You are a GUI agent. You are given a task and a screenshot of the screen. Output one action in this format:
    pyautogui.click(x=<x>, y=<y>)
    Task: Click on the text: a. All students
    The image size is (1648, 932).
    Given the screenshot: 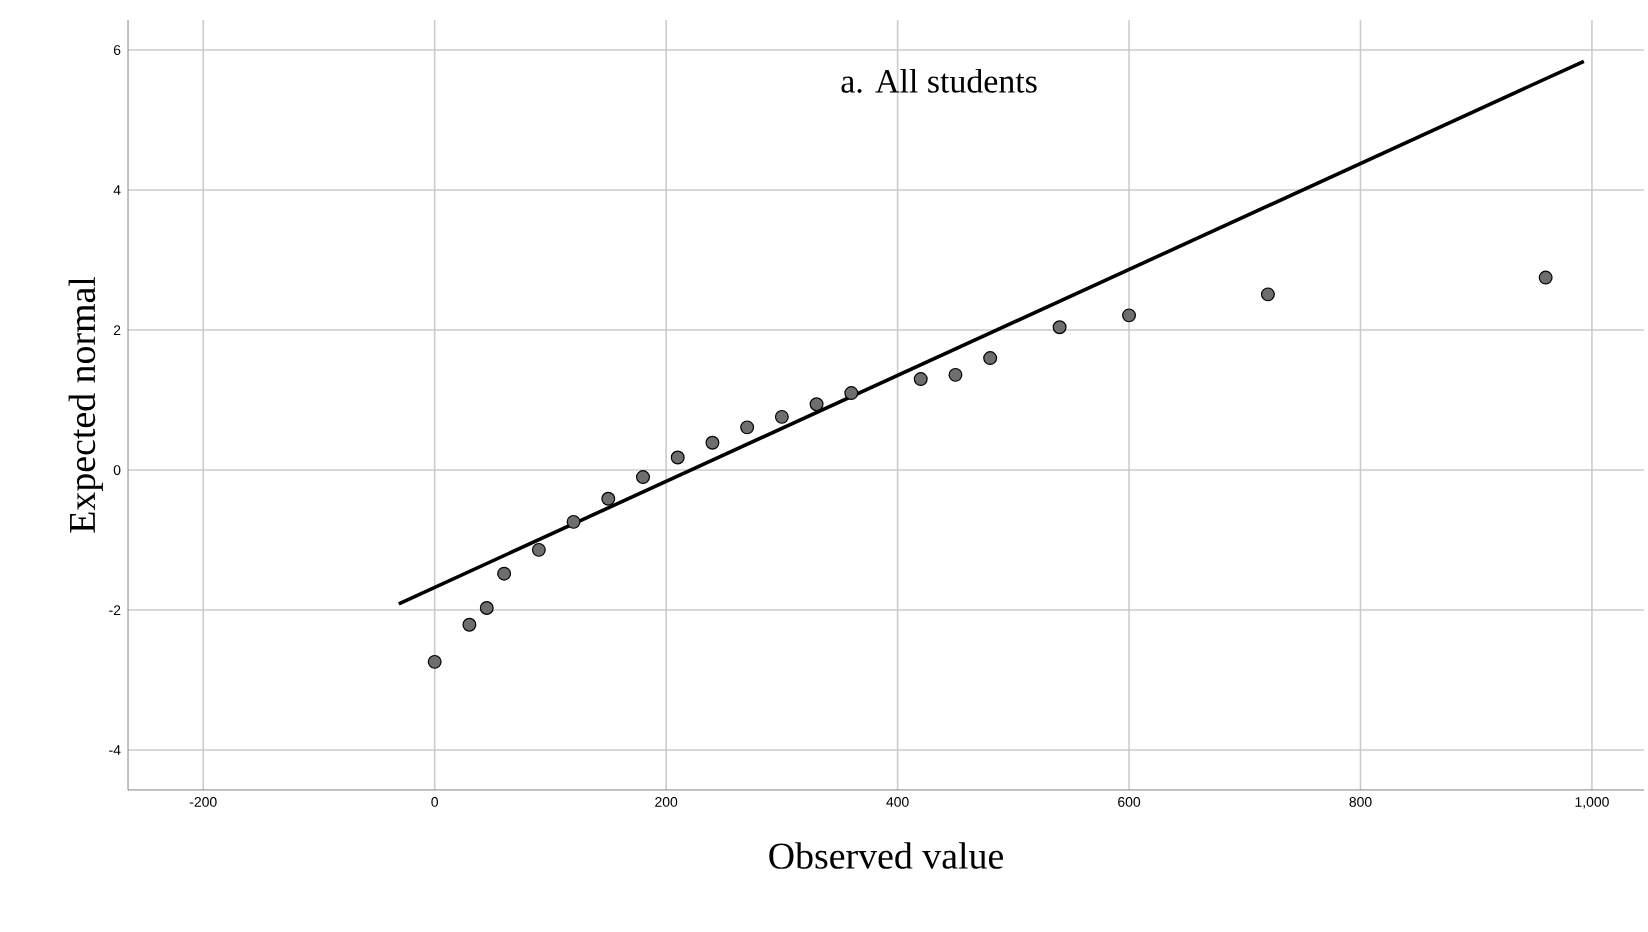 What is the action you would take?
    pyautogui.click(x=939, y=80)
    